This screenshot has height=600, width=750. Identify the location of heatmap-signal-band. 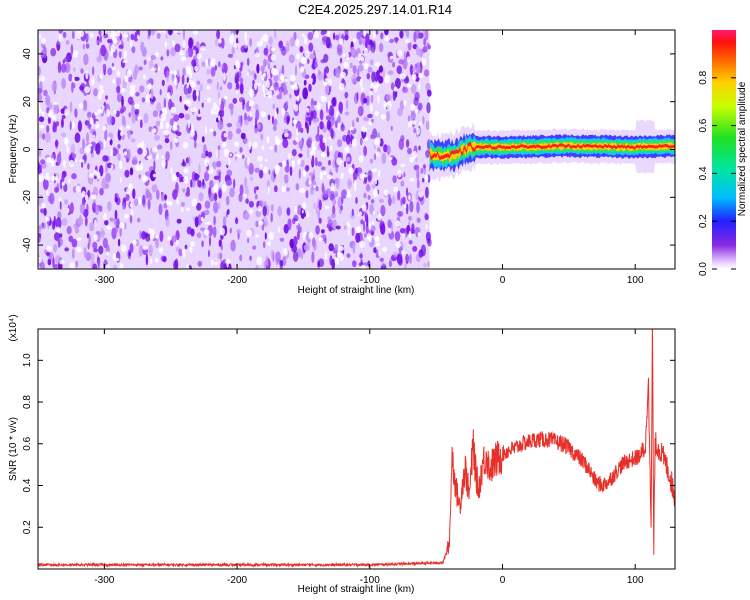
(552, 150).